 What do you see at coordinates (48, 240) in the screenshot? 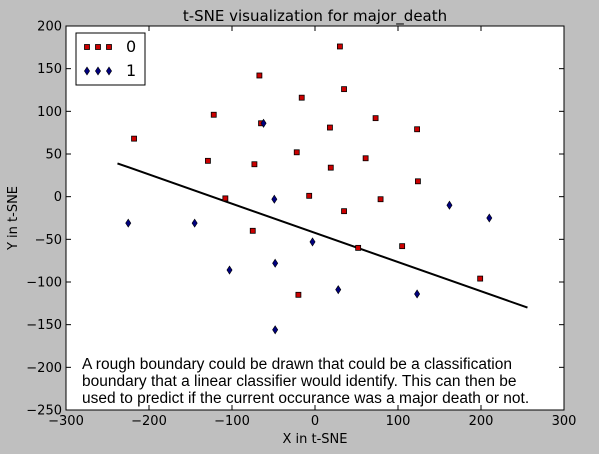
I see `y-tick-label: −50` at bounding box center [48, 240].